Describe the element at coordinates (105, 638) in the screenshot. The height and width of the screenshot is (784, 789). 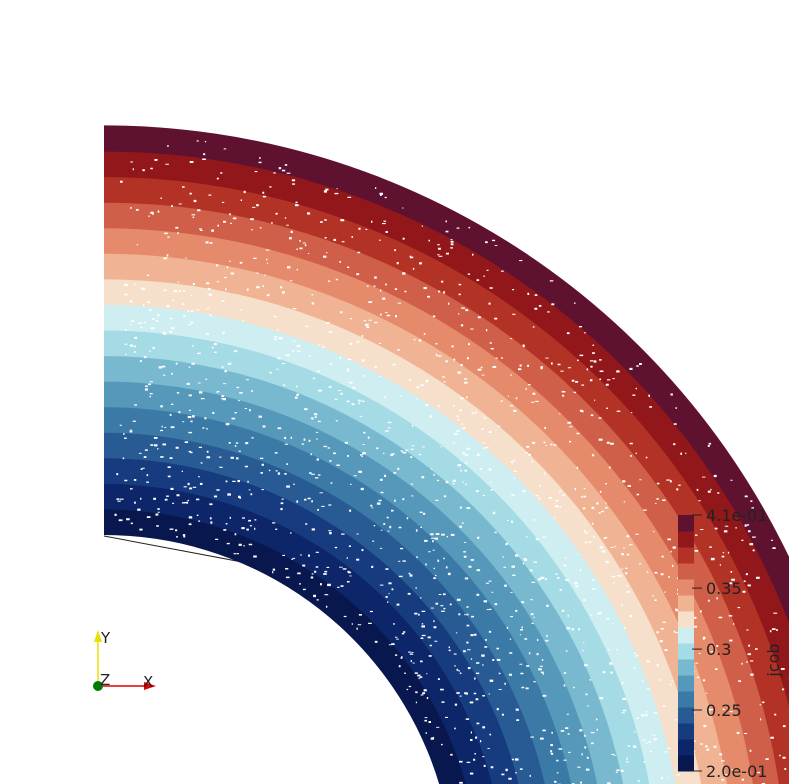
I see `y-axis-label: Y` at that location.